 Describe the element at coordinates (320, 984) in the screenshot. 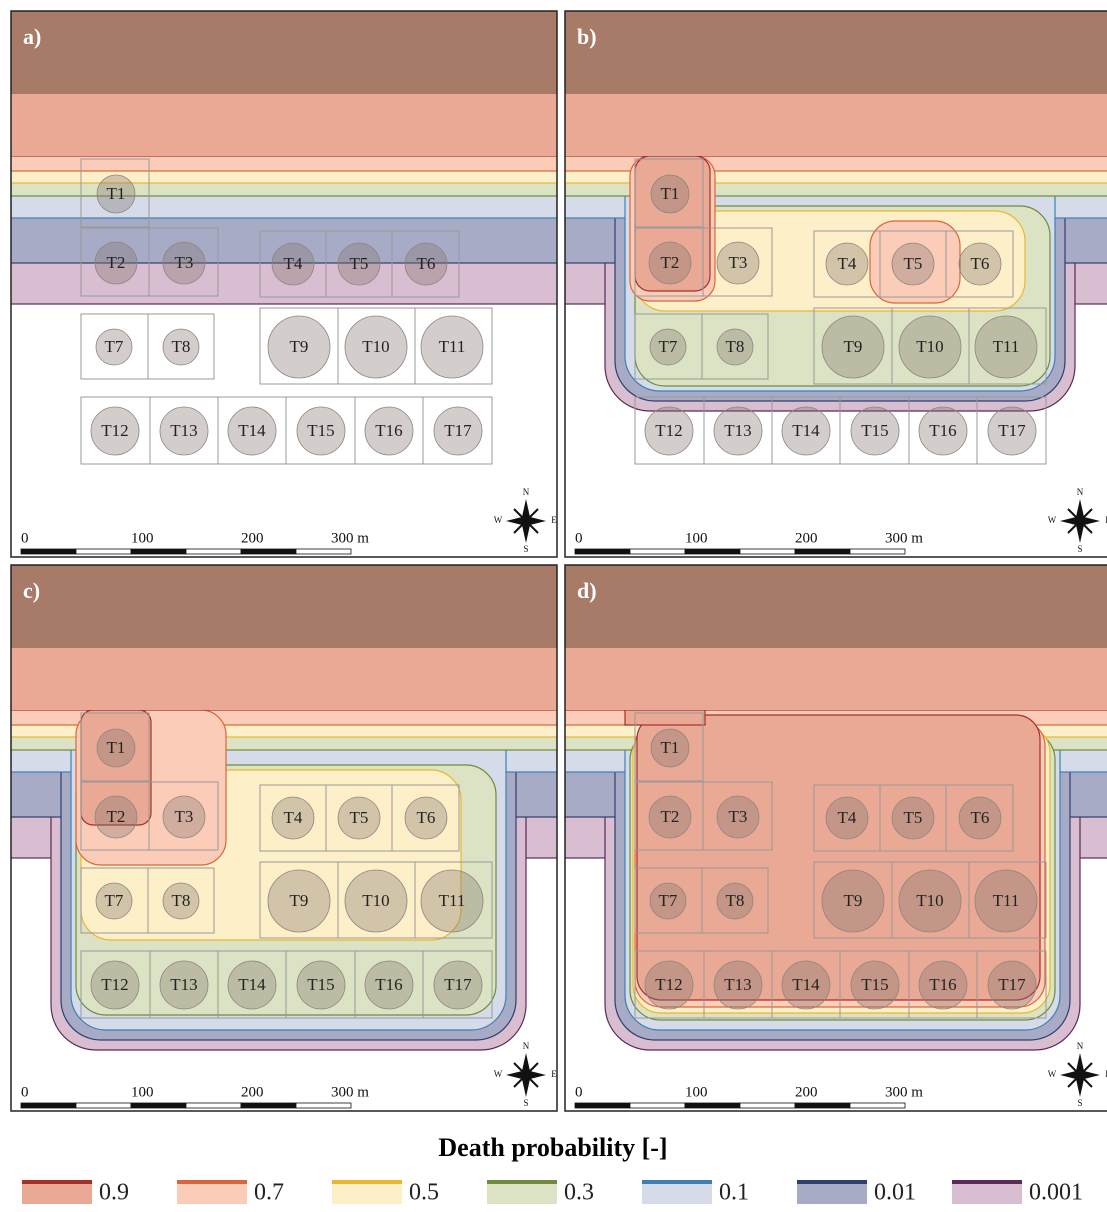

I see `tank-label: T15` at that location.